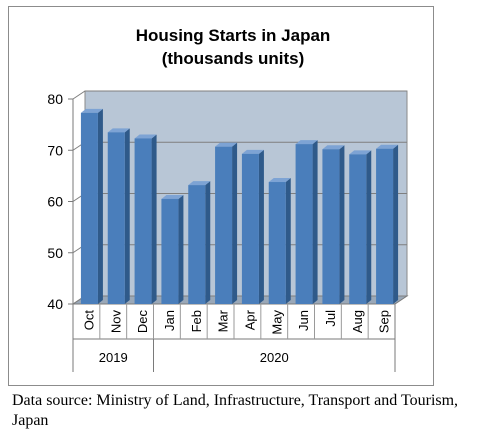  What do you see at coordinates (233, 58) in the screenshot?
I see `chart-title-line-2: (thousands units)` at bounding box center [233, 58].